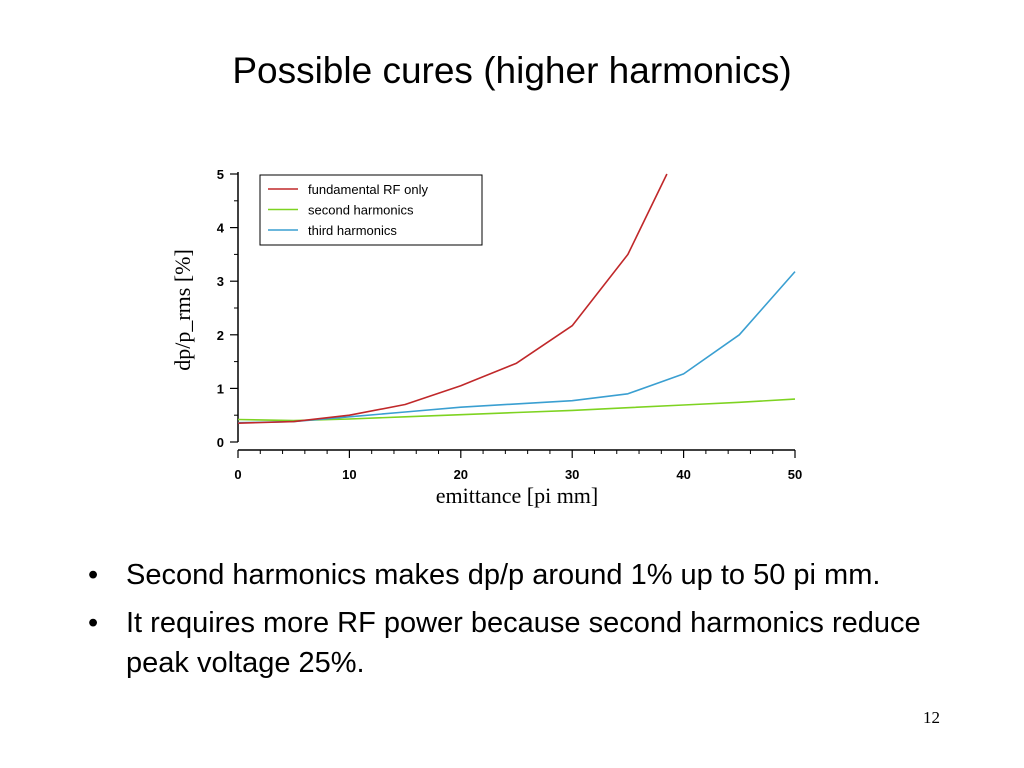  Describe the element at coordinates (220, 174) in the screenshot. I see `y-tick-label: 5` at that location.